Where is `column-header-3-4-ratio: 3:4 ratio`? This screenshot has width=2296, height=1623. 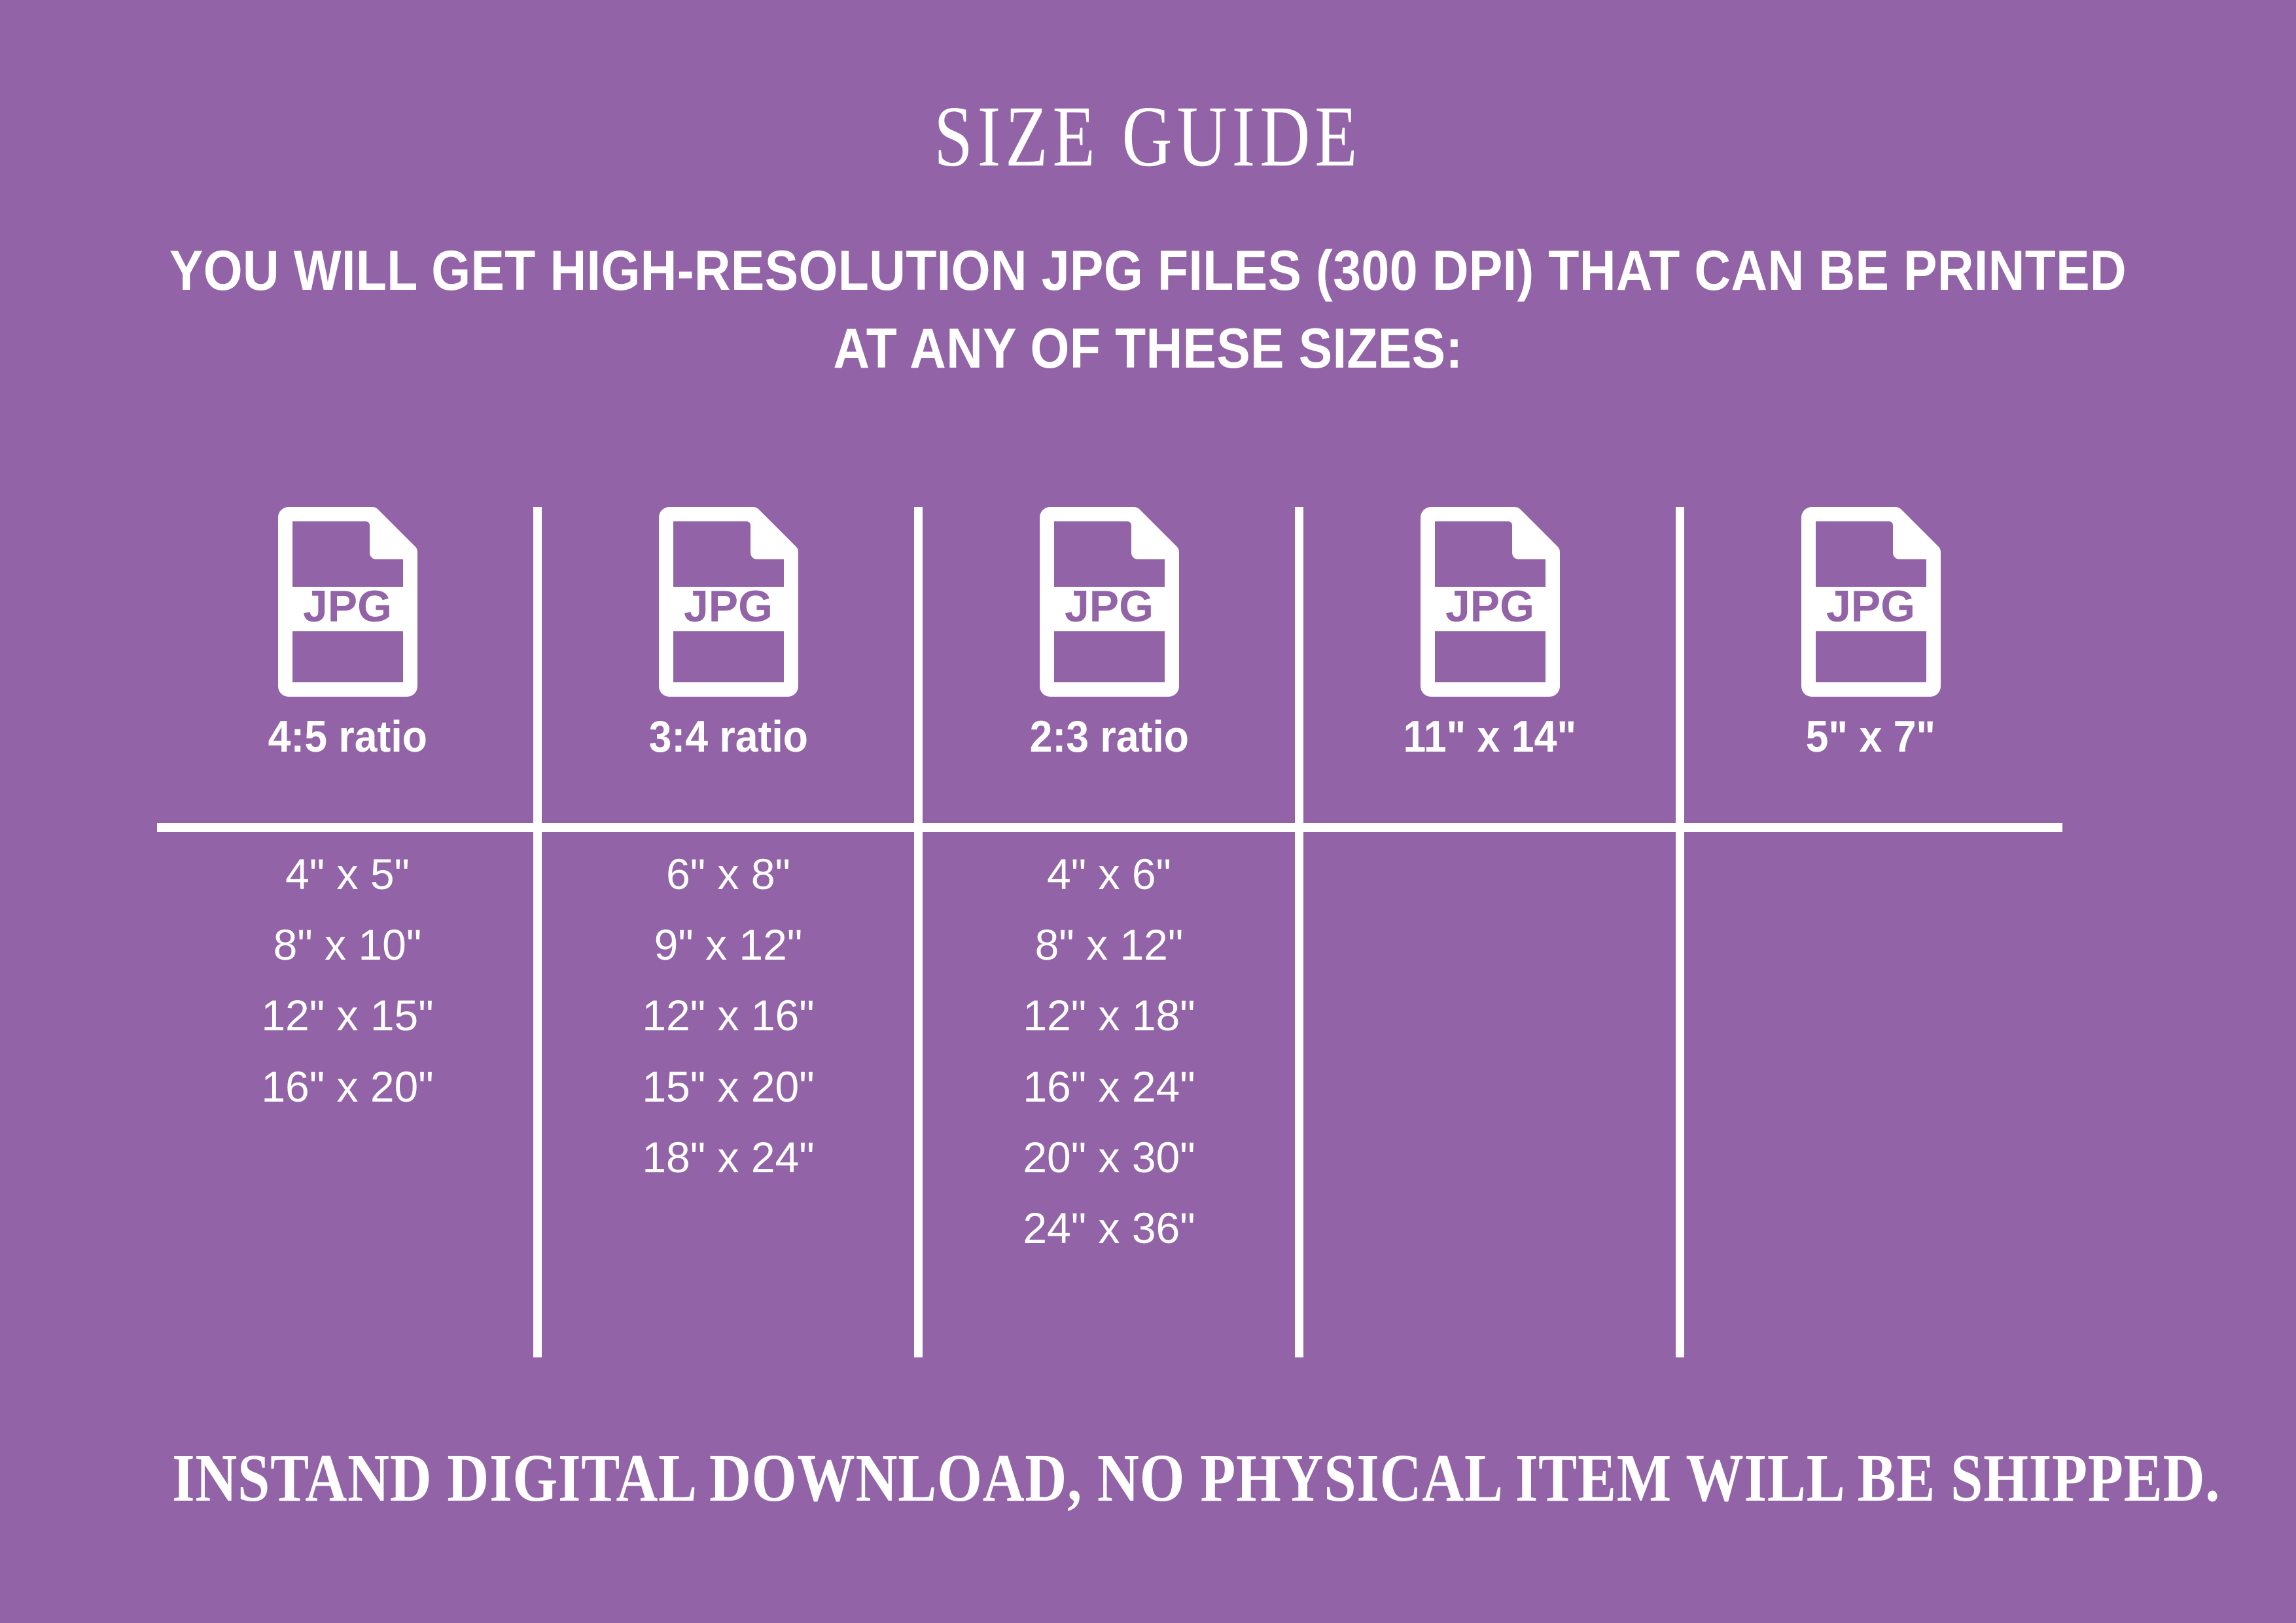
column-header-3-4-ratio: 3:4 ratio is located at coordinates (728, 737).